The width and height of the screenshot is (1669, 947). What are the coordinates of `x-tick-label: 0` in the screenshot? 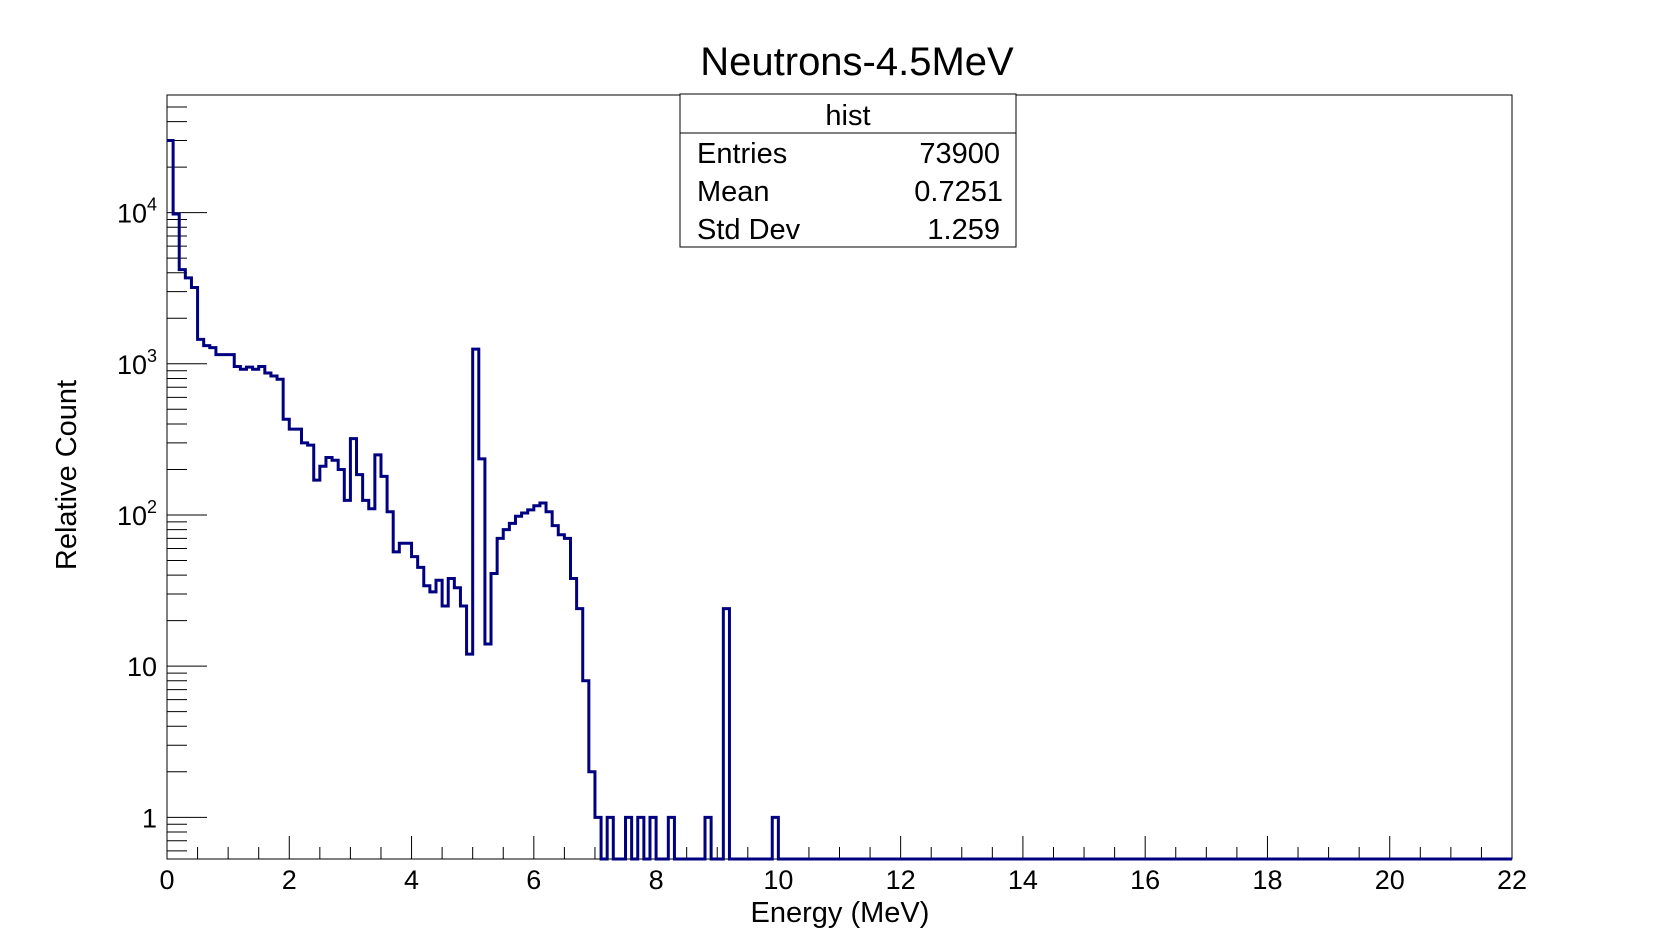 It's located at (166, 880).